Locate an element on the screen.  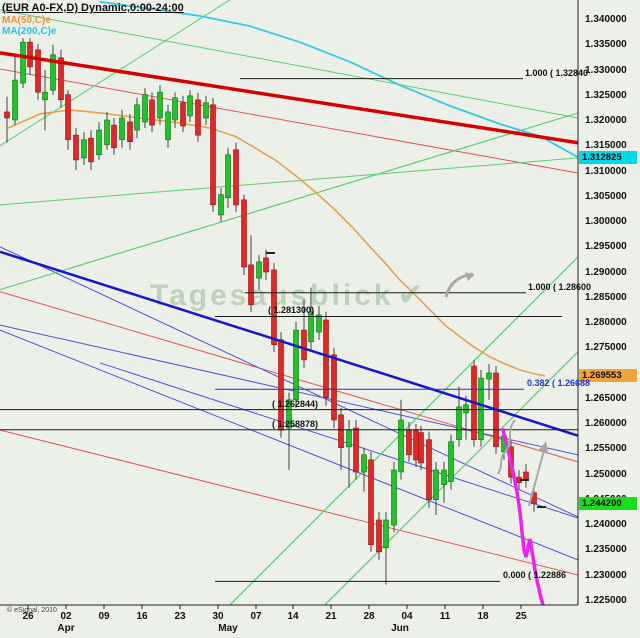
gray-arrow is located at coordinates (537, 474).